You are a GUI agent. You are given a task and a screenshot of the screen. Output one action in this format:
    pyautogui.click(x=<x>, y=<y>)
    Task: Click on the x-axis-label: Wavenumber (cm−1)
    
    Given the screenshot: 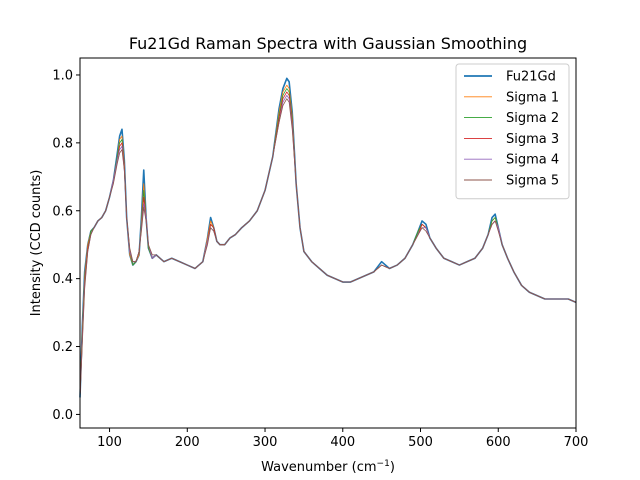 What is the action you would take?
    pyautogui.click(x=328, y=467)
    